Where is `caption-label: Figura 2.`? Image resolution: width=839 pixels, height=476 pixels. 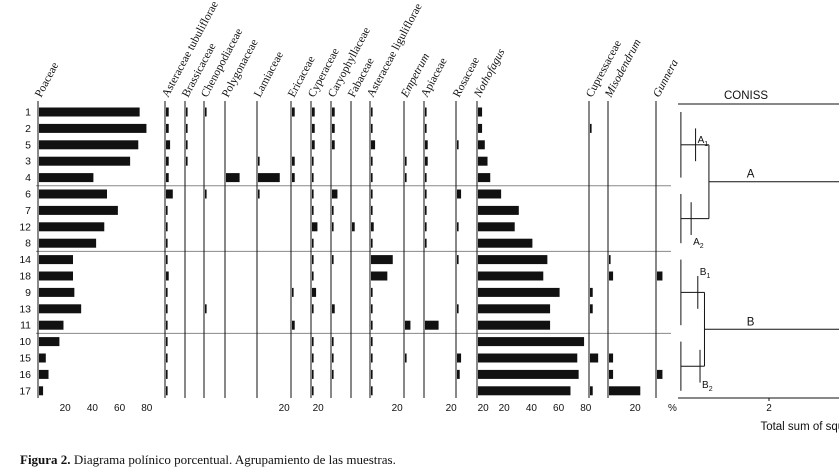
caption-label: Figura 2. is located at coordinates (45, 459).